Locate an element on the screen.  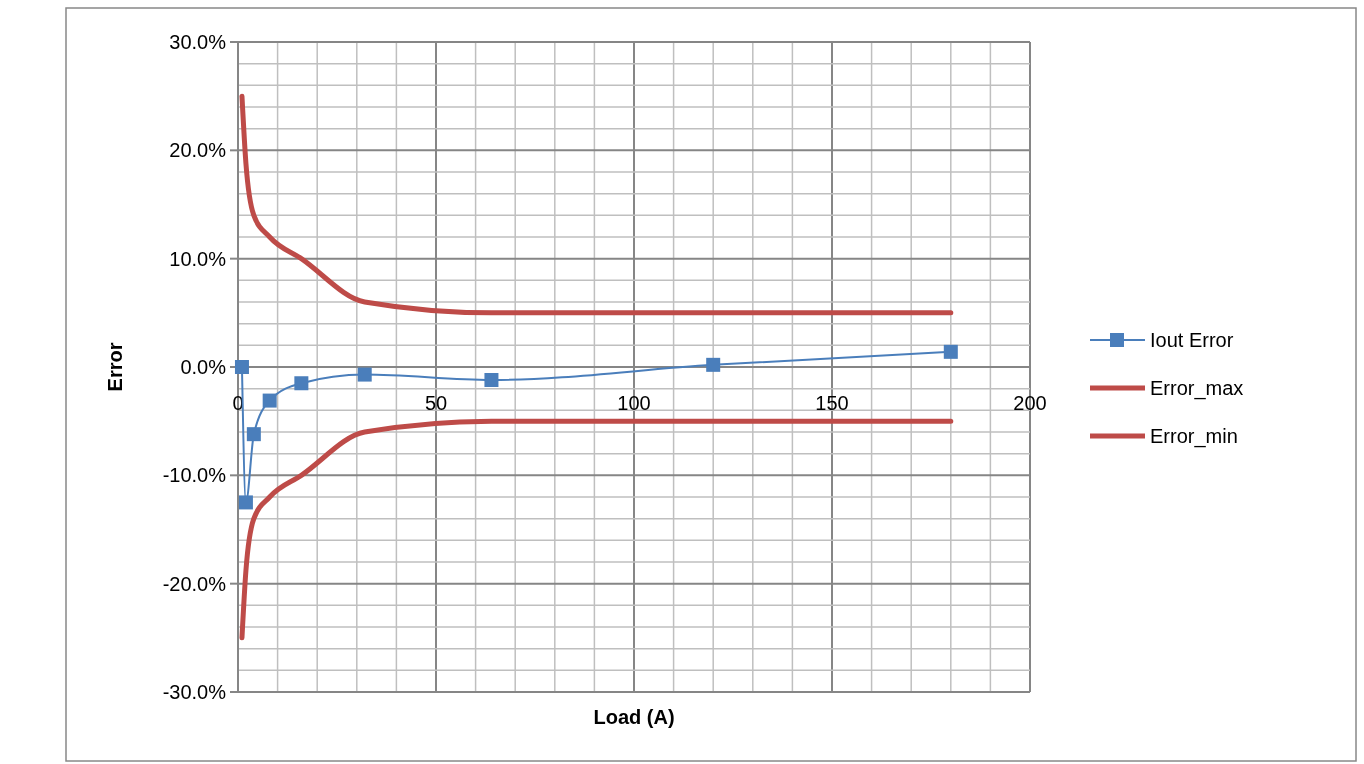
y-tick-label: -10.0% is located at coordinates (194, 475).